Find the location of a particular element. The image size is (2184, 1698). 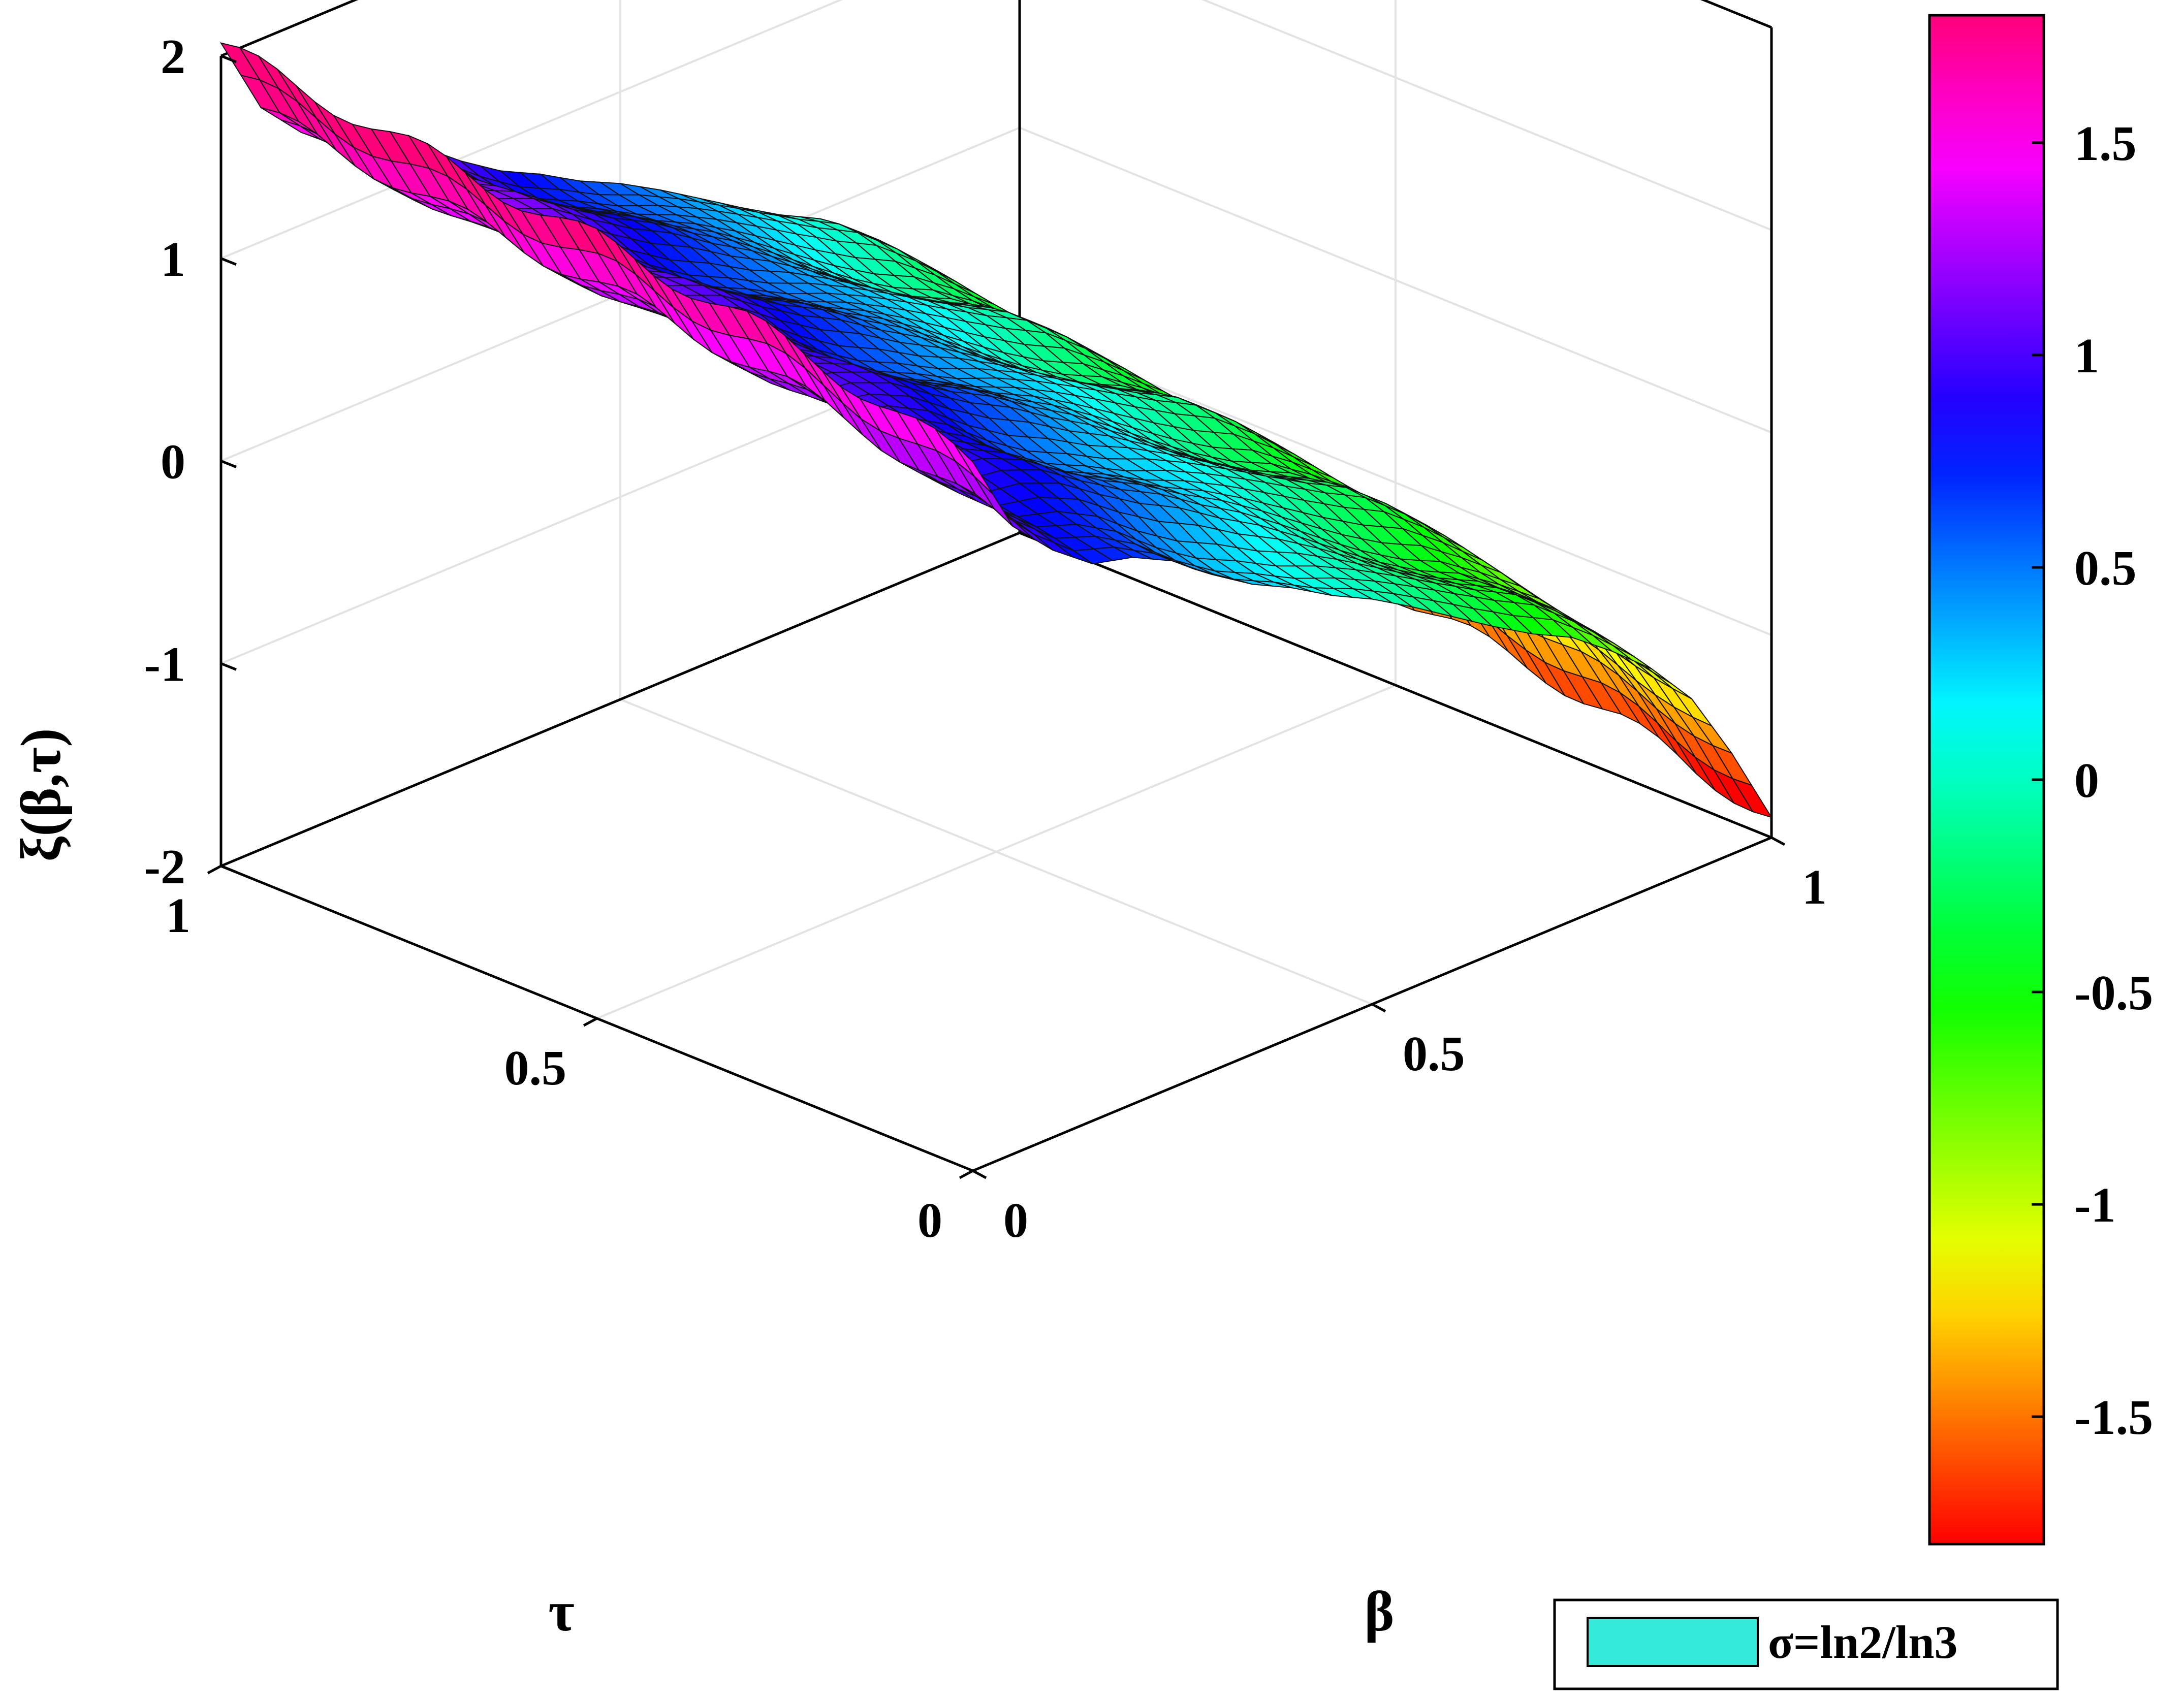

beta-tick-label: 1 is located at coordinates (1814, 888).